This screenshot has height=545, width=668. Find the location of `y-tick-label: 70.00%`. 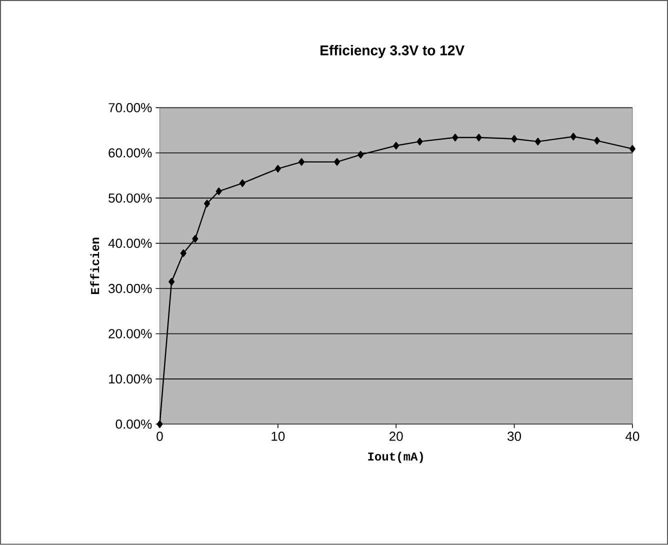

y-tick-label: 70.00% is located at coordinates (130, 107).